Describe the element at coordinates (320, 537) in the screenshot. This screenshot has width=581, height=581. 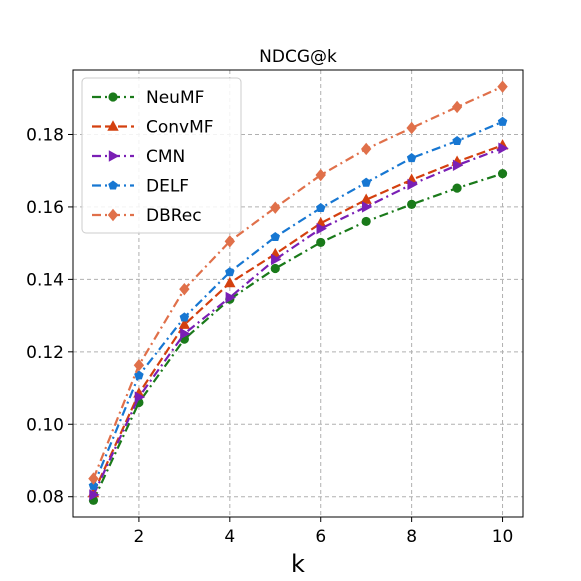
I see `x-tick-label: 6` at that location.